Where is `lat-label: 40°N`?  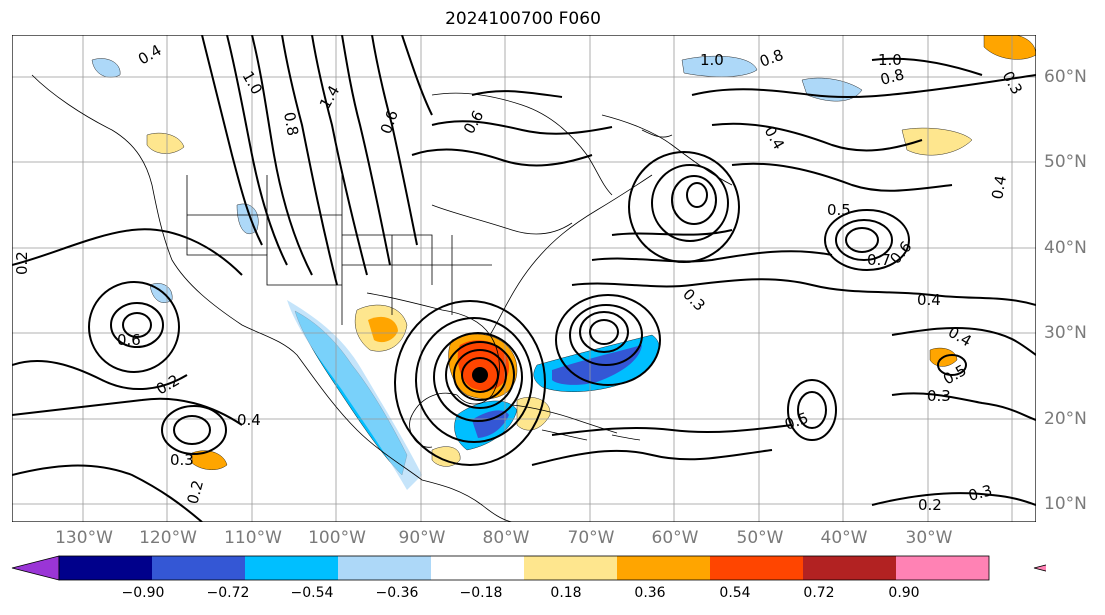 lat-label: 40°N is located at coordinates (1065, 248).